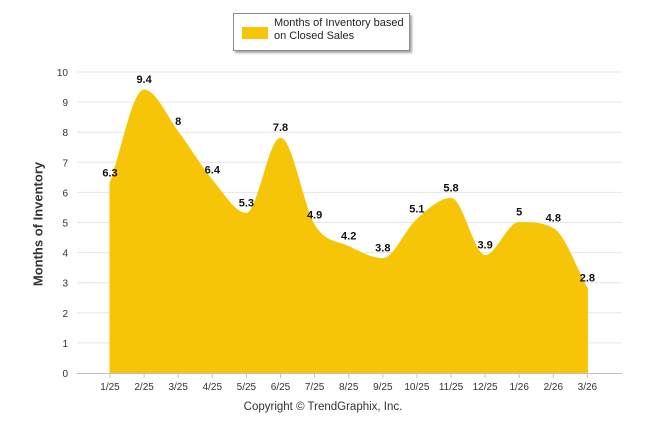 This screenshot has height=434, width=646. What do you see at coordinates (178, 387) in the screenshot?
I see `x-tick-label: 3/25` at bounding box center [178, 387].